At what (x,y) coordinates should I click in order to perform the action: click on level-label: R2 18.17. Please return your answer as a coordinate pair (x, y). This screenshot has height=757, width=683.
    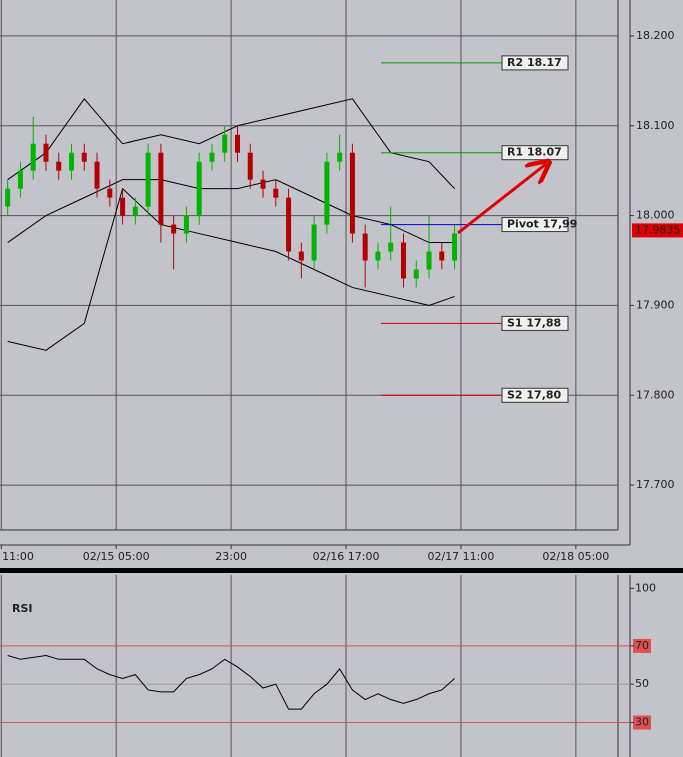
    Looking at the image, I should click on (534, 62).